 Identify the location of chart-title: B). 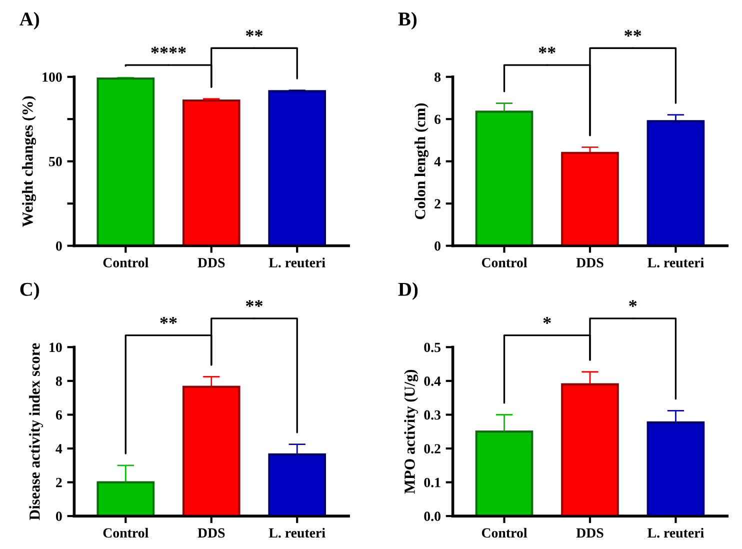
(407, 21).